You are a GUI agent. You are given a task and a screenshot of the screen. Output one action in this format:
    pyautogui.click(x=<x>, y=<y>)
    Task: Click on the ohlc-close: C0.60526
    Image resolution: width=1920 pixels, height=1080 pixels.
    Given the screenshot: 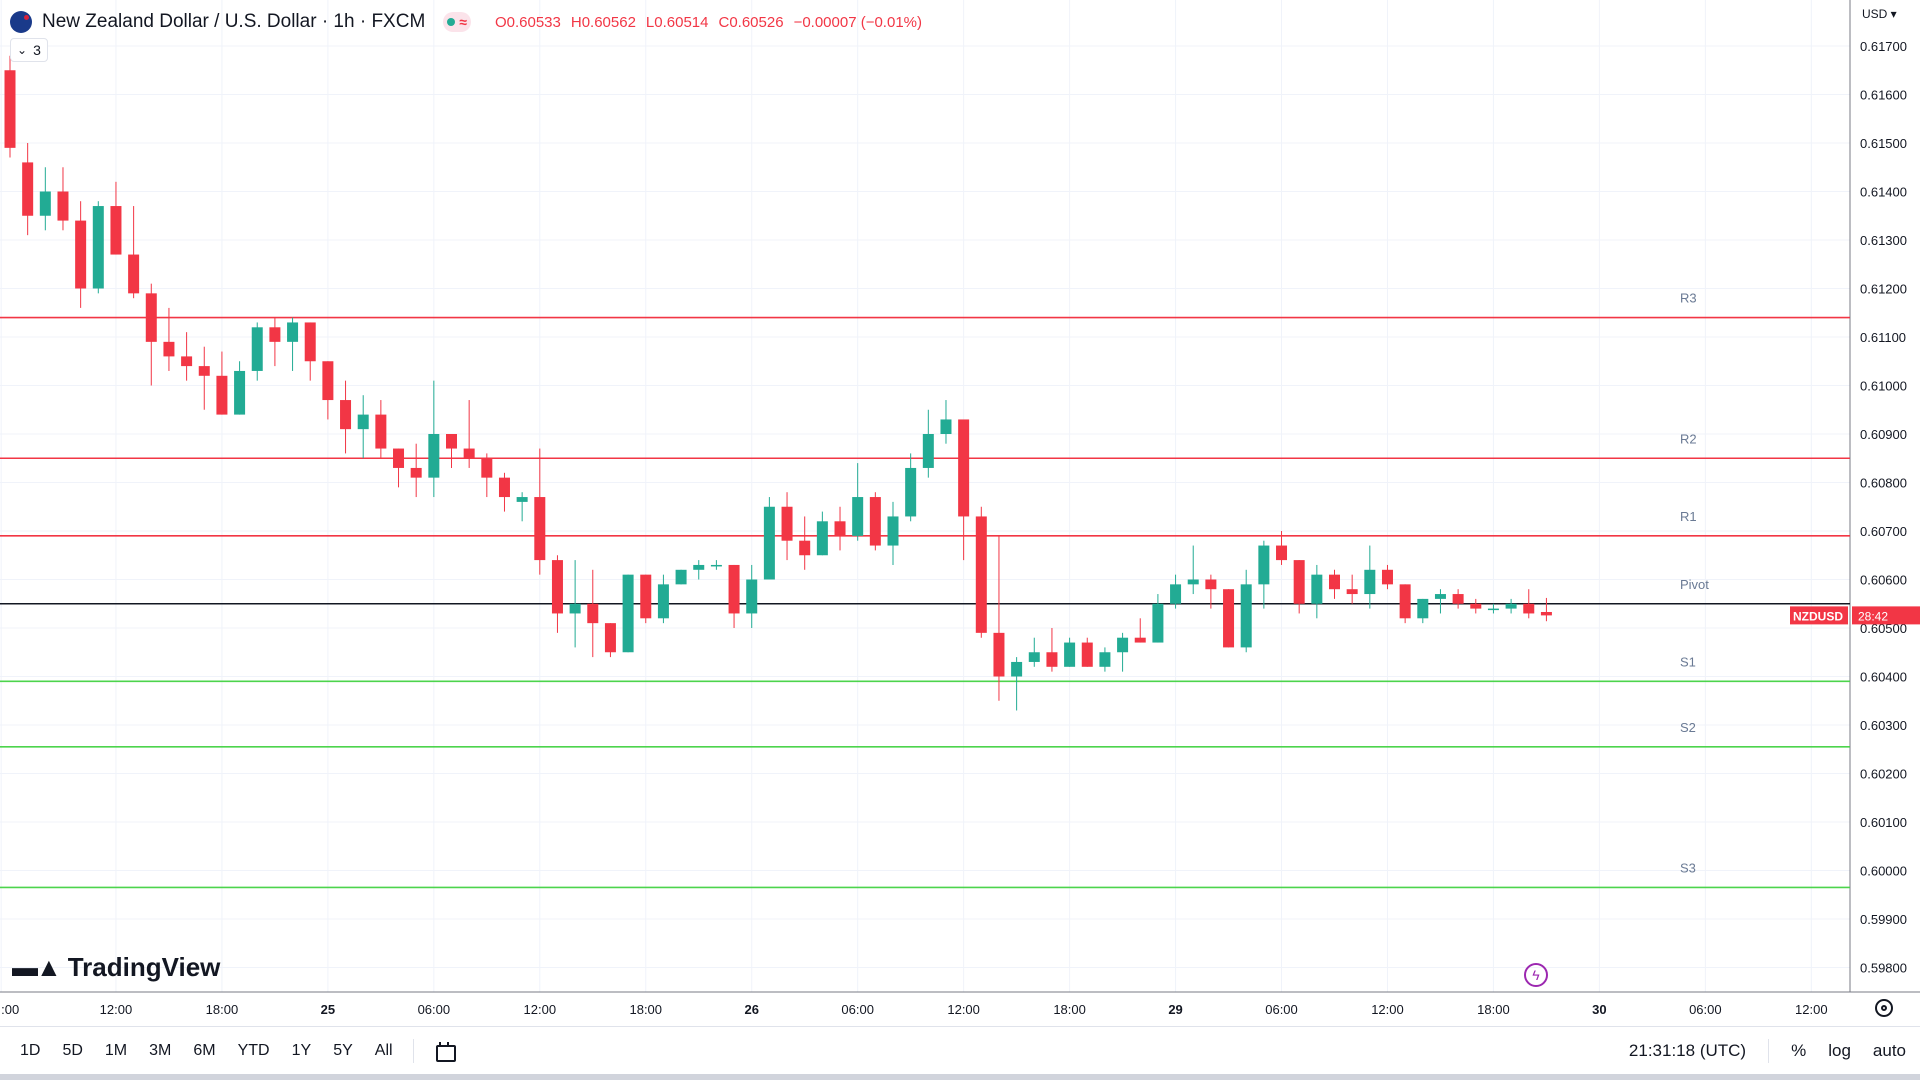 What is the action you would take?
    pyautogui.click(x=751, y=22)
    